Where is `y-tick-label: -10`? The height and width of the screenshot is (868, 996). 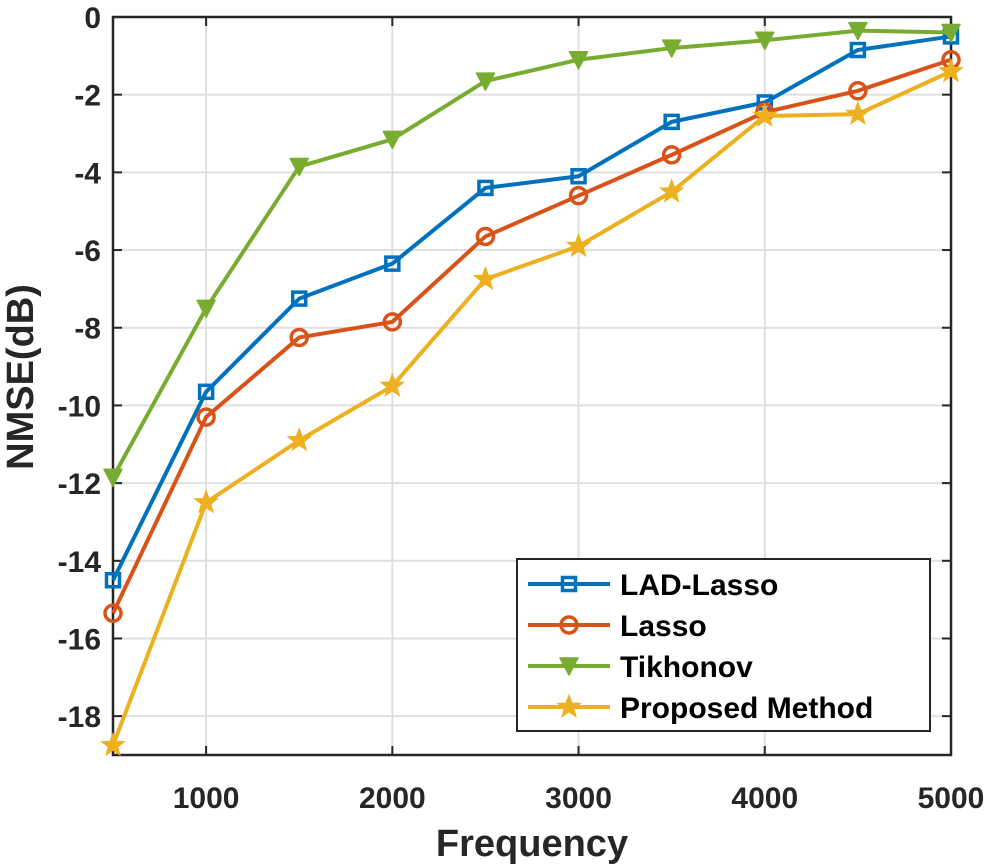 y-tick-label: -10 is located at coordinates (79, 406).